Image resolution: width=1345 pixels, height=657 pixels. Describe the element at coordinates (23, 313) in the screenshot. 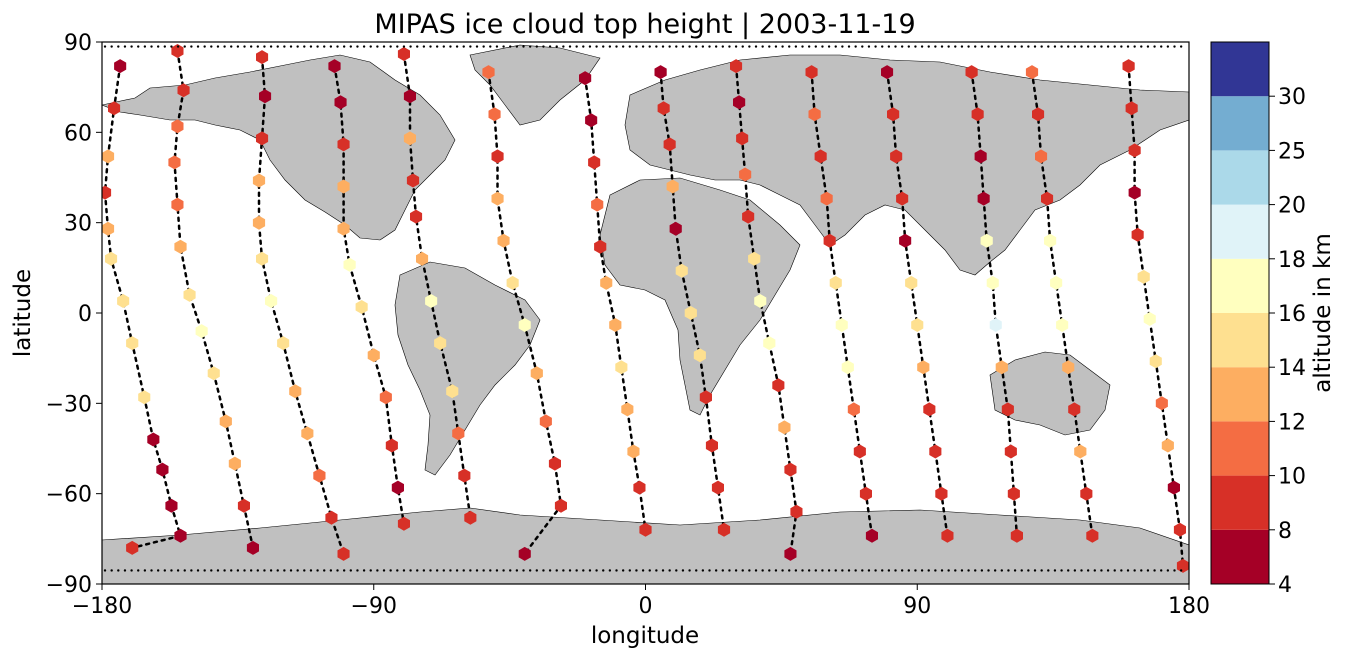

I see `y-axis-label: latitude` at that location.